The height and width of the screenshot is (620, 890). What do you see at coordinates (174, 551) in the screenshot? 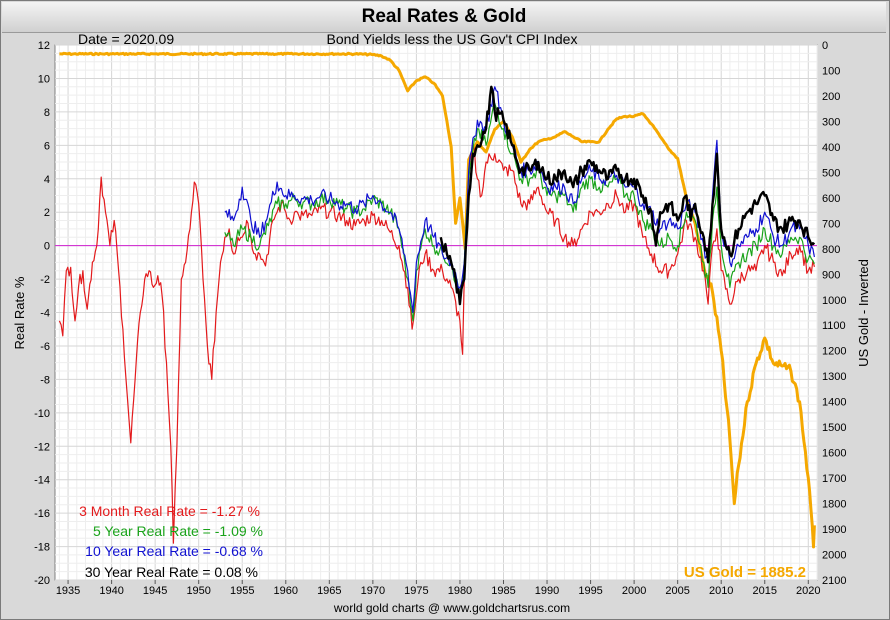
I see `legend-y10: 10 Year Real Rate = -0.68 %` at bounding box center [174, 551].